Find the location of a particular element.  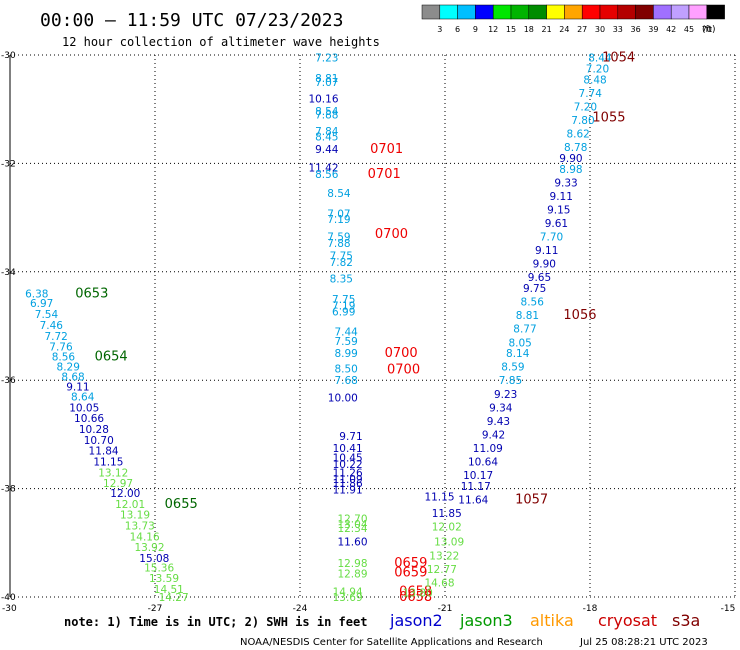

wave-height-label: 9.44 is located at coordinates (327, 150).